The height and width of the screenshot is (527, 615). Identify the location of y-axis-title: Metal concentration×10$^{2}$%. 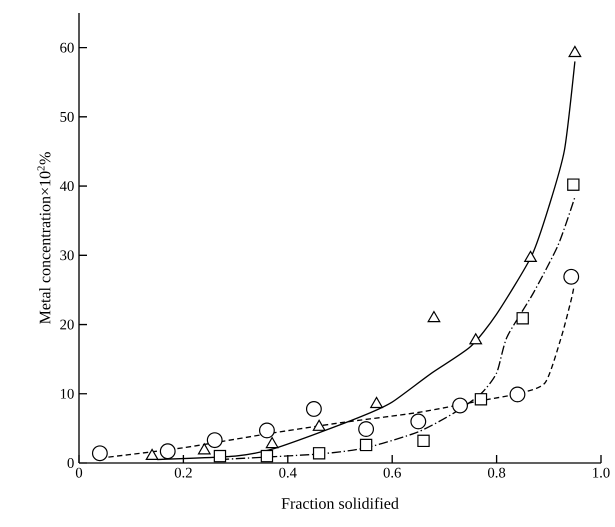
(43, 238).